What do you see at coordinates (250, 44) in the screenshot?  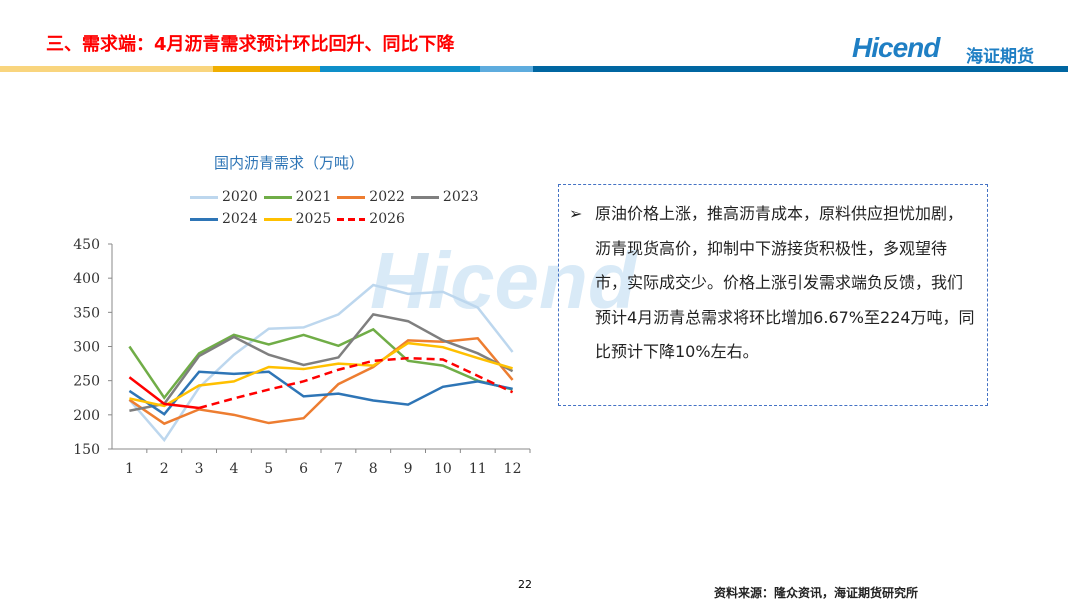 I see `slide-title: 三、需求端：4月沥青需求预计环比回升、同比下降` at bounding box center [250, 44].